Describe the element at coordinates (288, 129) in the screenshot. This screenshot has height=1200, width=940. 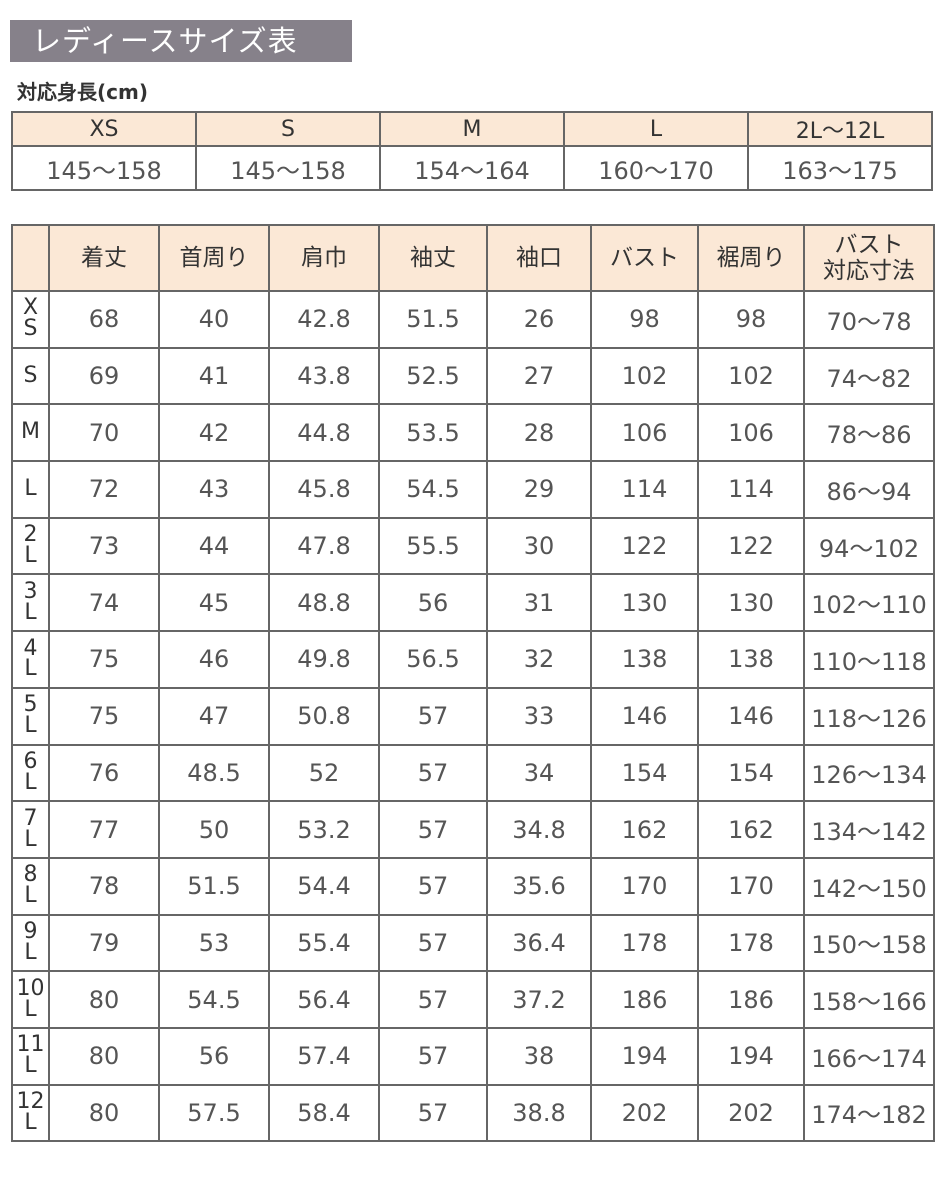
I see `height-size-header: S` at that location.